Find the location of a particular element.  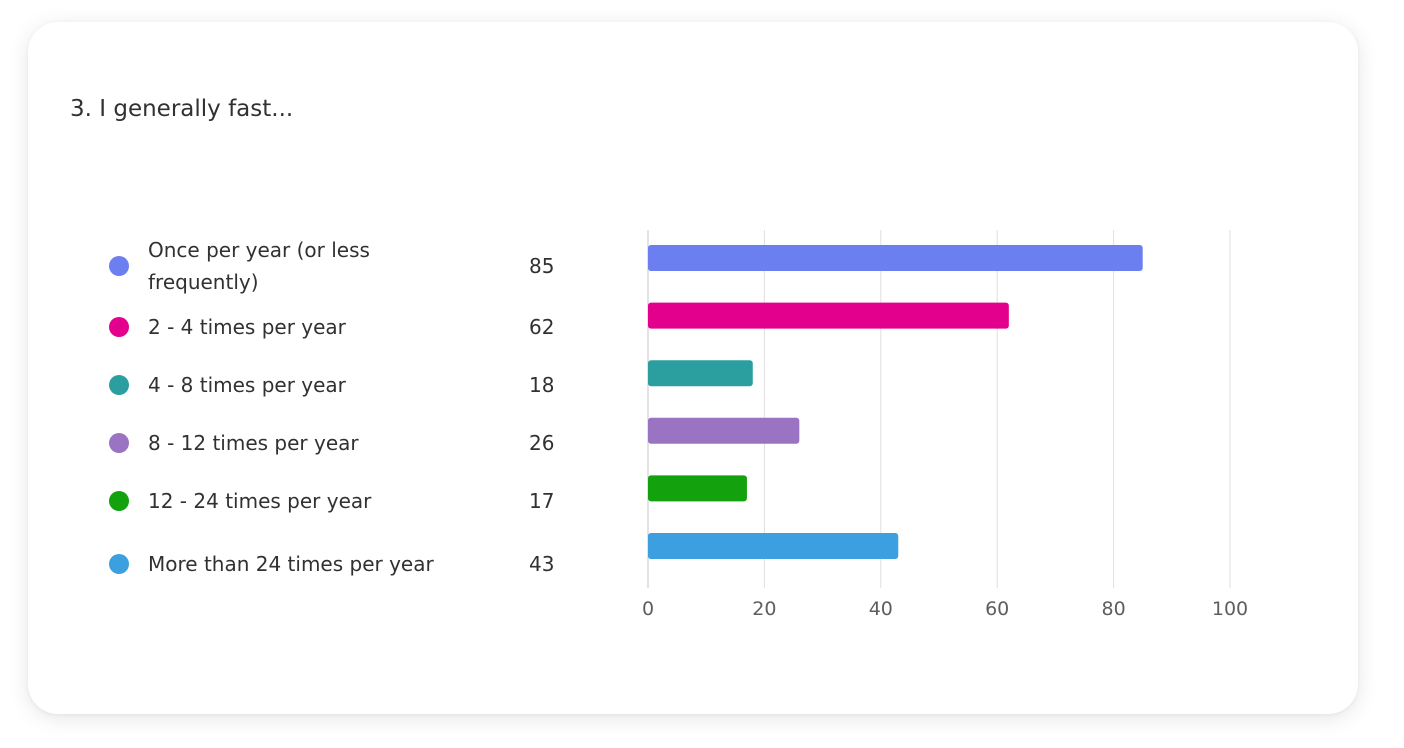

x-tick-label: 60 is located at coordinates (997, 609).